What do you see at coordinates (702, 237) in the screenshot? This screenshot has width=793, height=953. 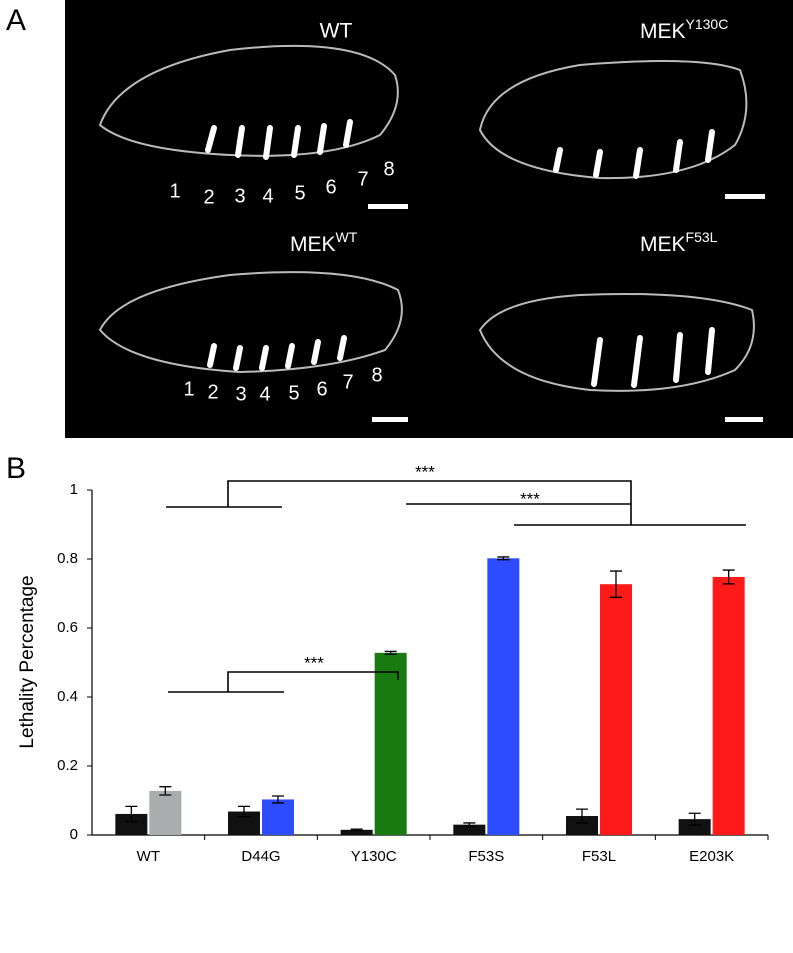 I see `title-superscript: F53L` at bounding box center [702, 237].